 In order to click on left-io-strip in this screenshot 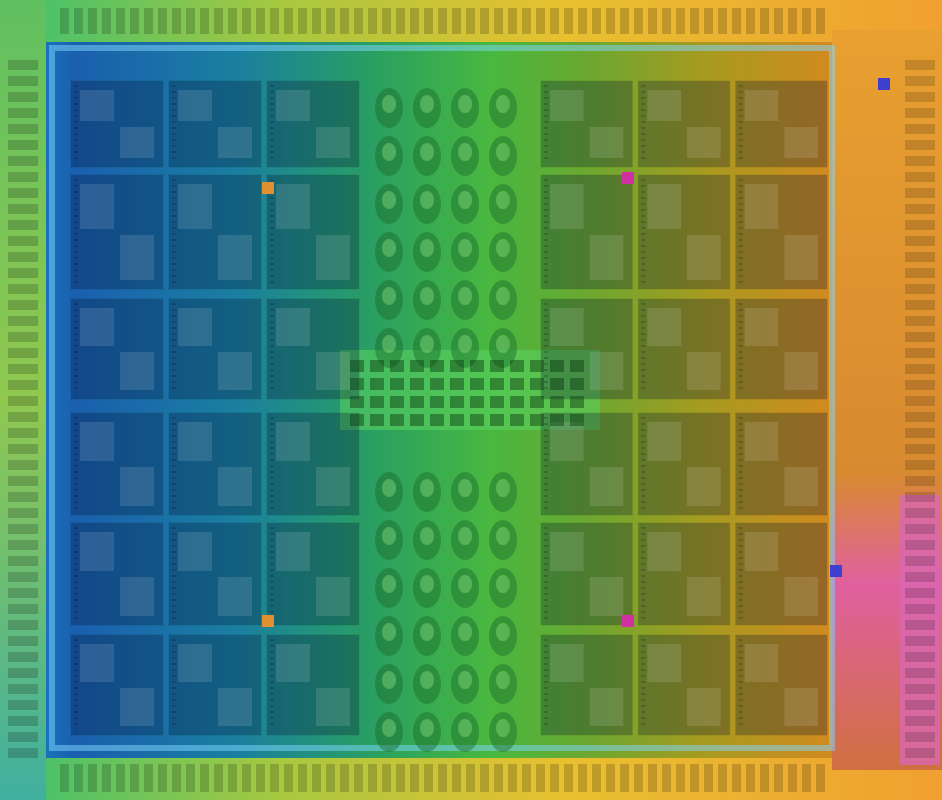, I will do `click(23, 400)`.